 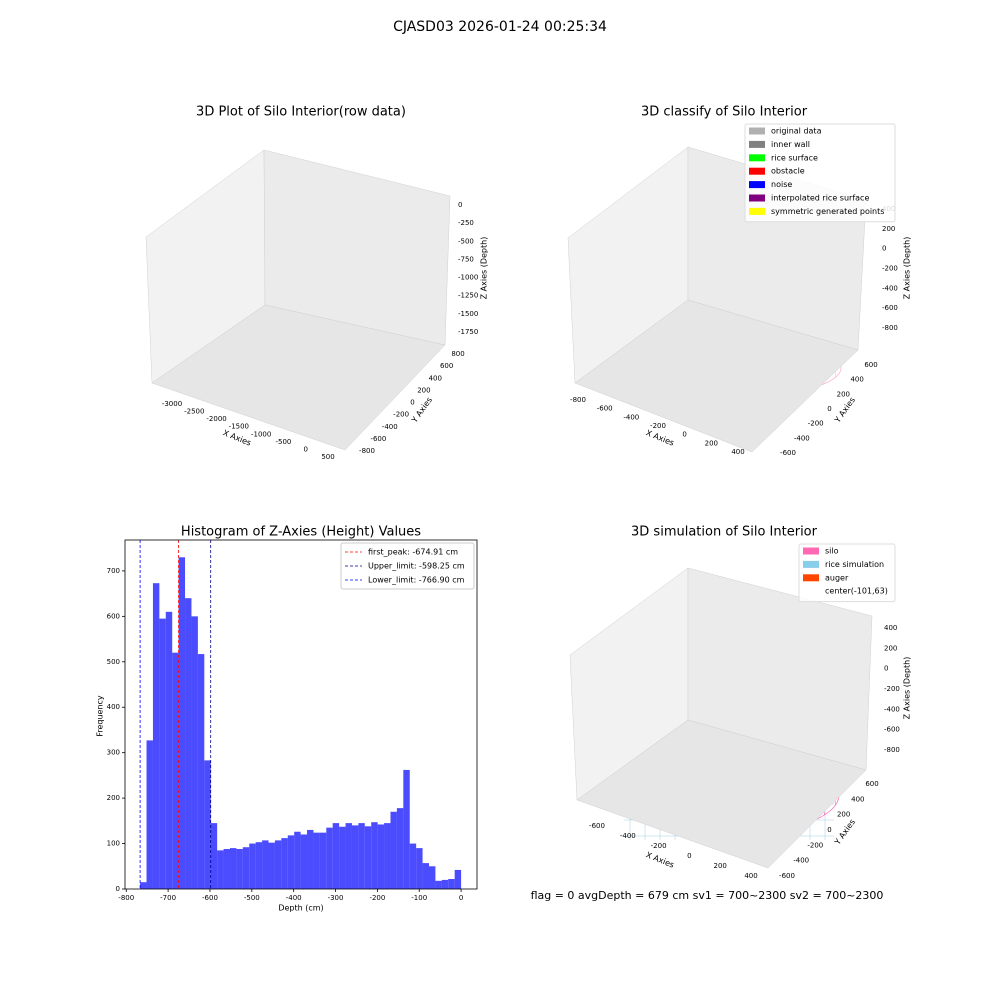 What do you see at coordinates (854, 564) in the screenshot?
I see `legend-label: rice simulation` at bounding box center [854, 564].